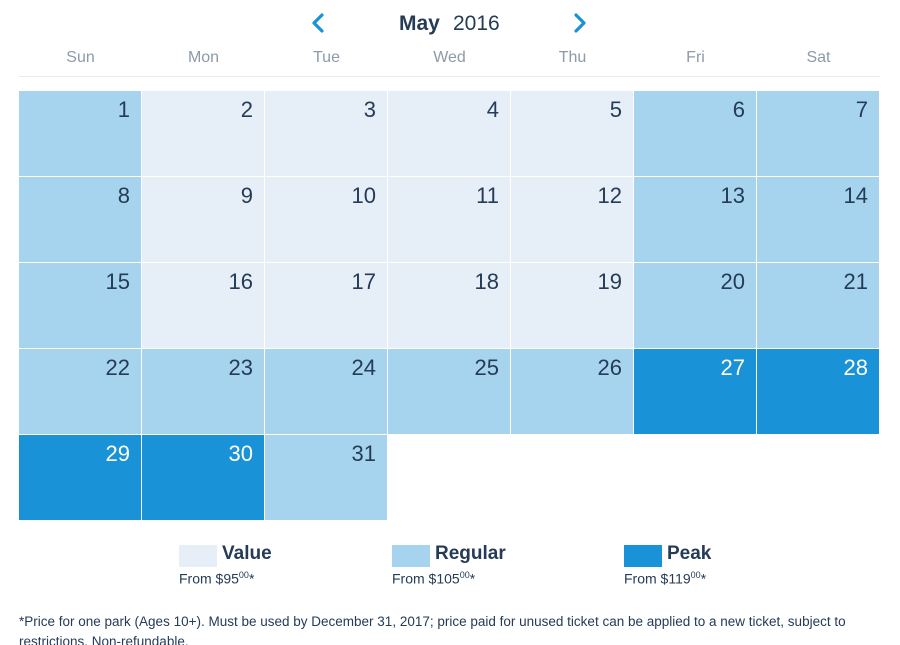  Describe the element at coordinates (449, 134) in the screenshot. I see `calendar-day-4: 4` at that location.